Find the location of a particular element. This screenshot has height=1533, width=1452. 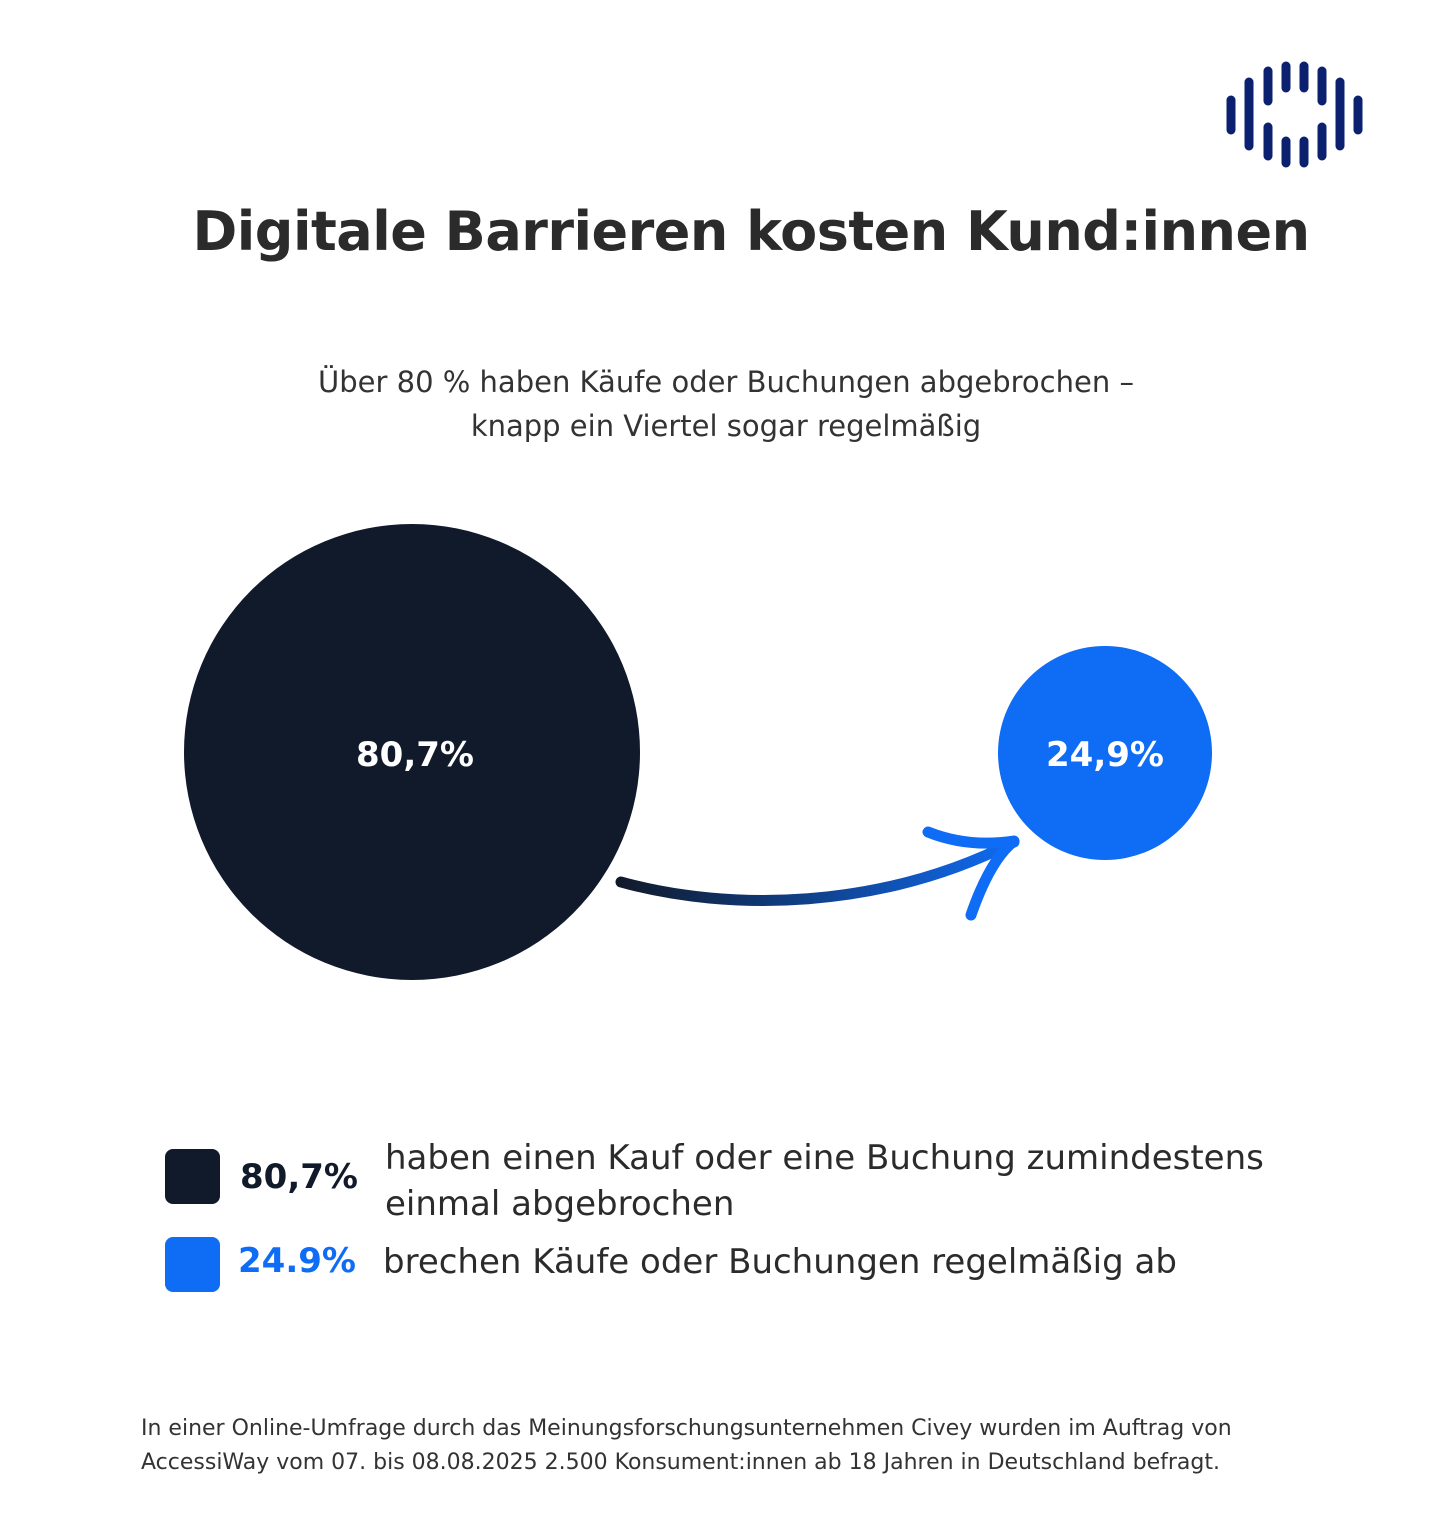

legend-text-line: einmal abgebrochen is located at coordinates (560, 1204).